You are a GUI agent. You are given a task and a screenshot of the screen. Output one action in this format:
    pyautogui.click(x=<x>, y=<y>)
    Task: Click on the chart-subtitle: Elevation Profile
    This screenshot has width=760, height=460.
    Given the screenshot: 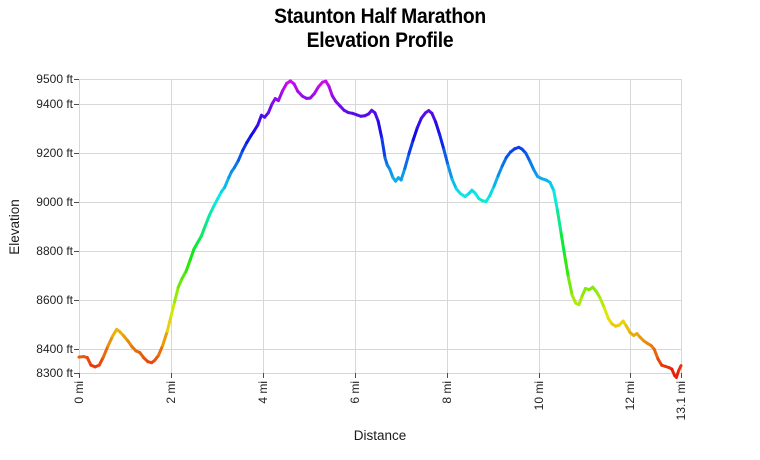 What is the action you would take?
    pyautogui.click(x=380, y=40)
    